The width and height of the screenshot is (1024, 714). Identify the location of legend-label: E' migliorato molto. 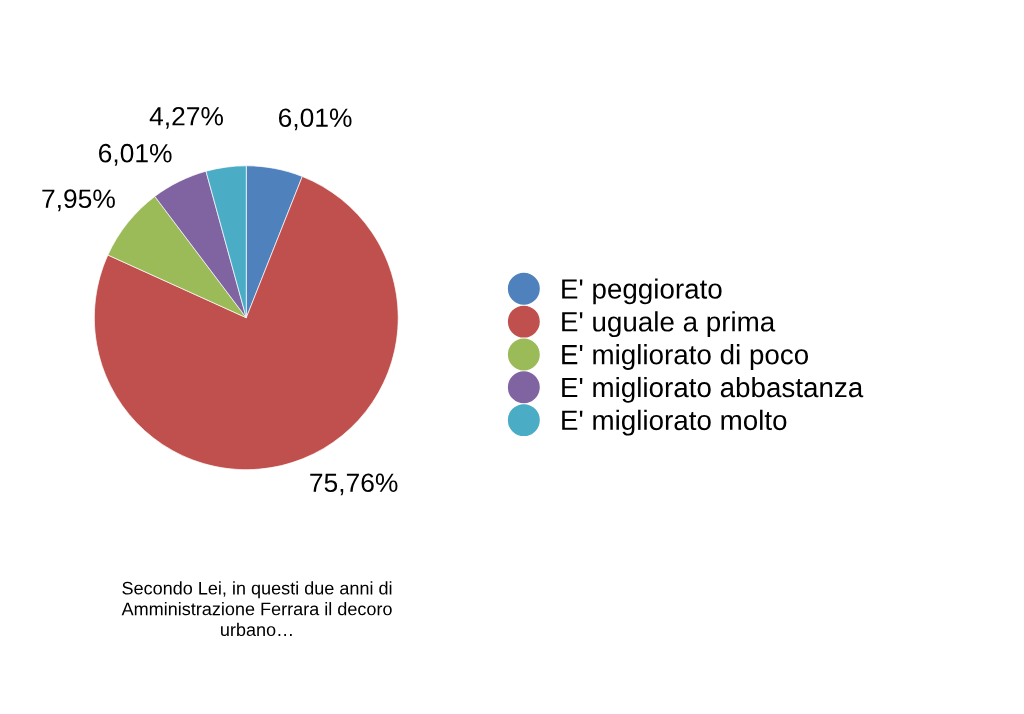
(674, 422).